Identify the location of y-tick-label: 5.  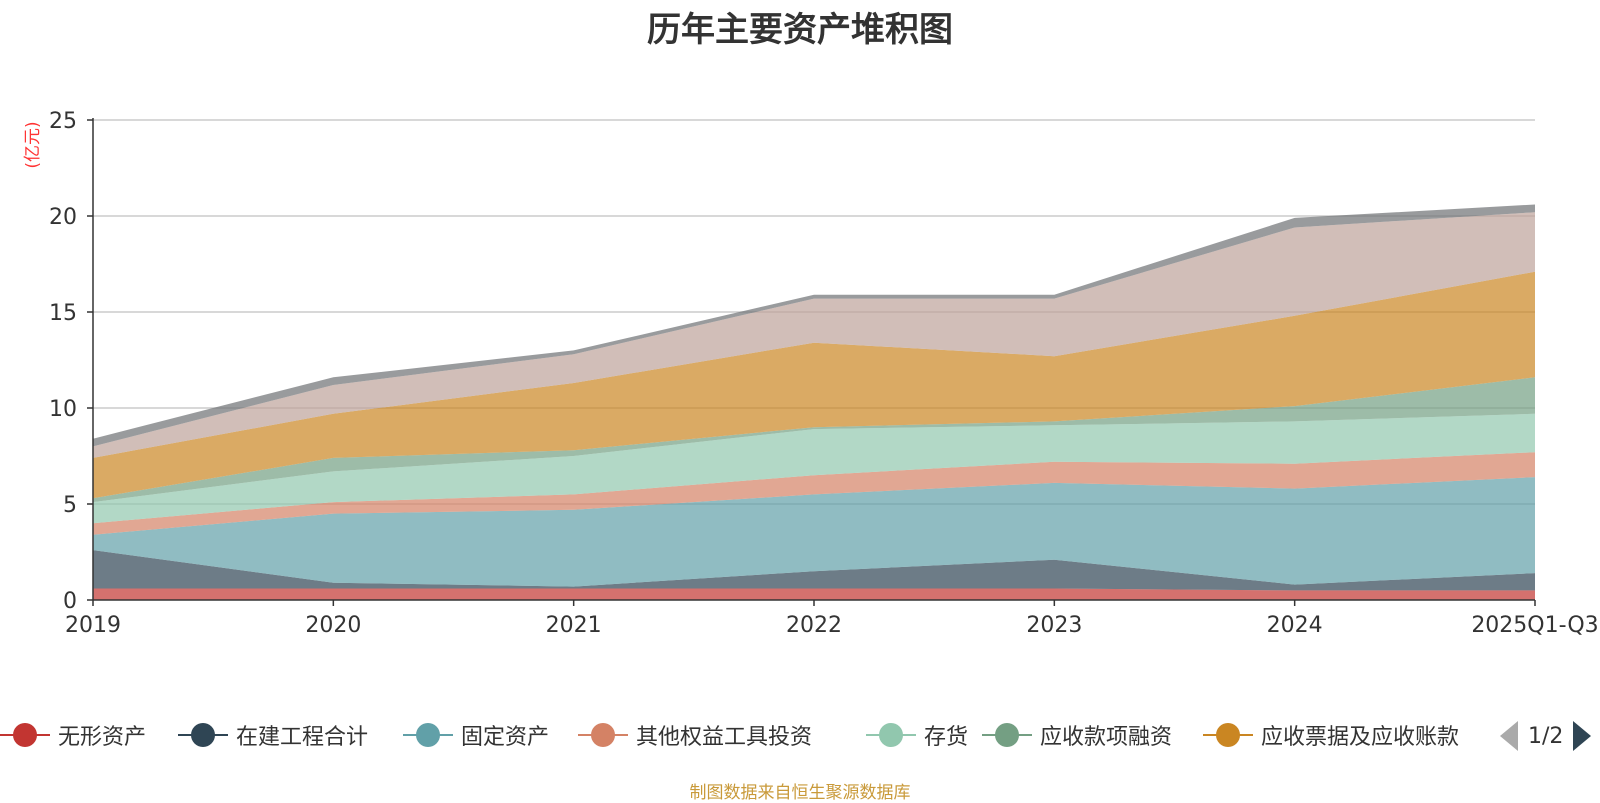
(70, 505).